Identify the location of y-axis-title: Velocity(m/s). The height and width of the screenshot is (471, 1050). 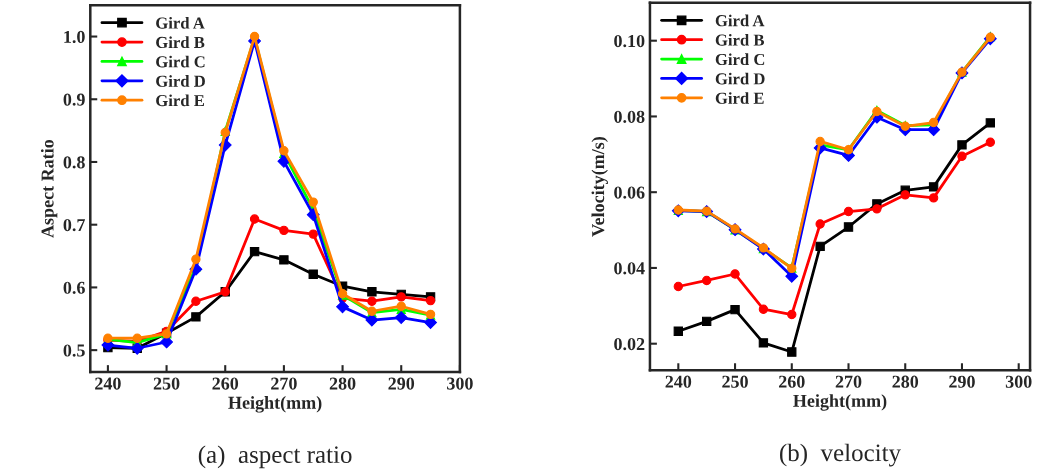
(599, 186).